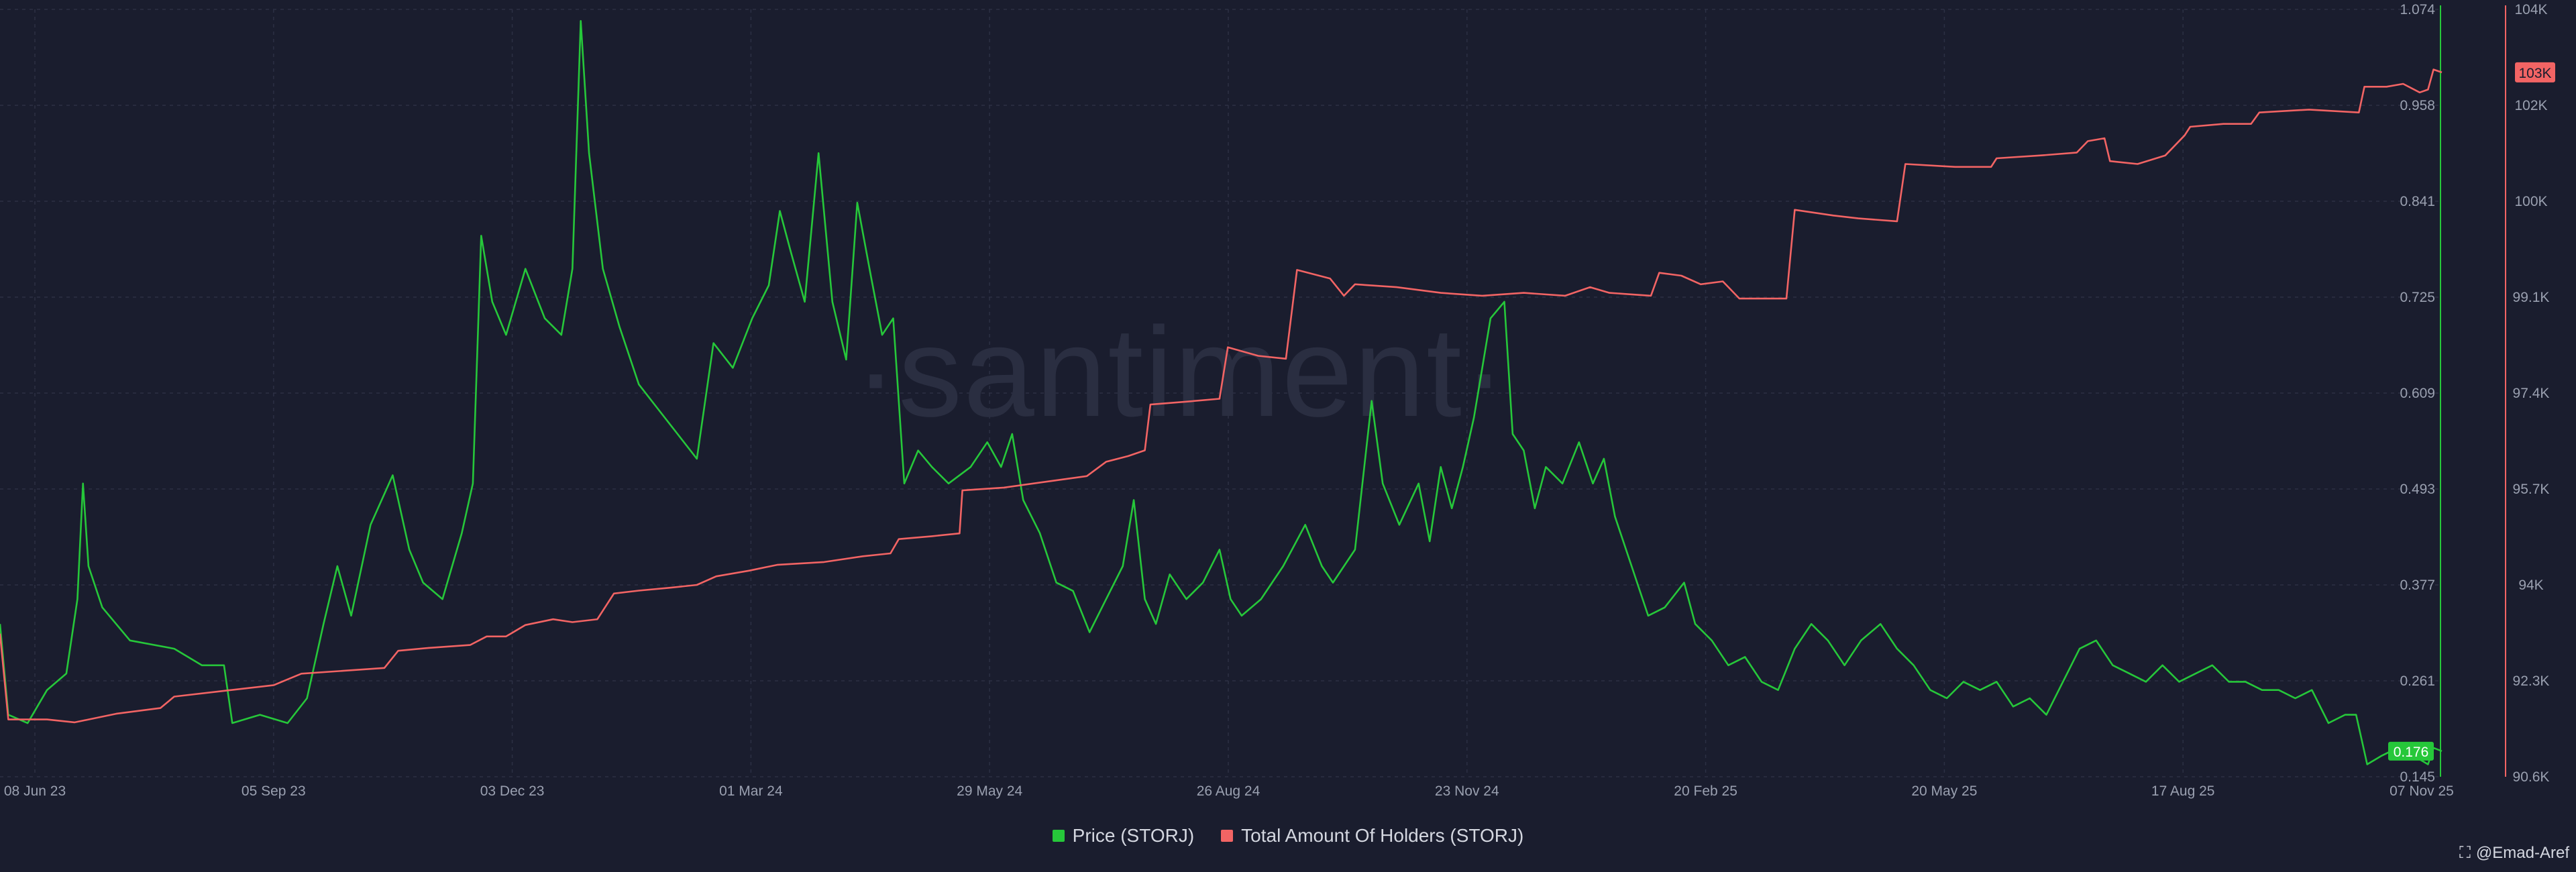 The image size is (2576, 872). I want to click on x-axis-tick: 07 Nov 25, so click(2422, 791).